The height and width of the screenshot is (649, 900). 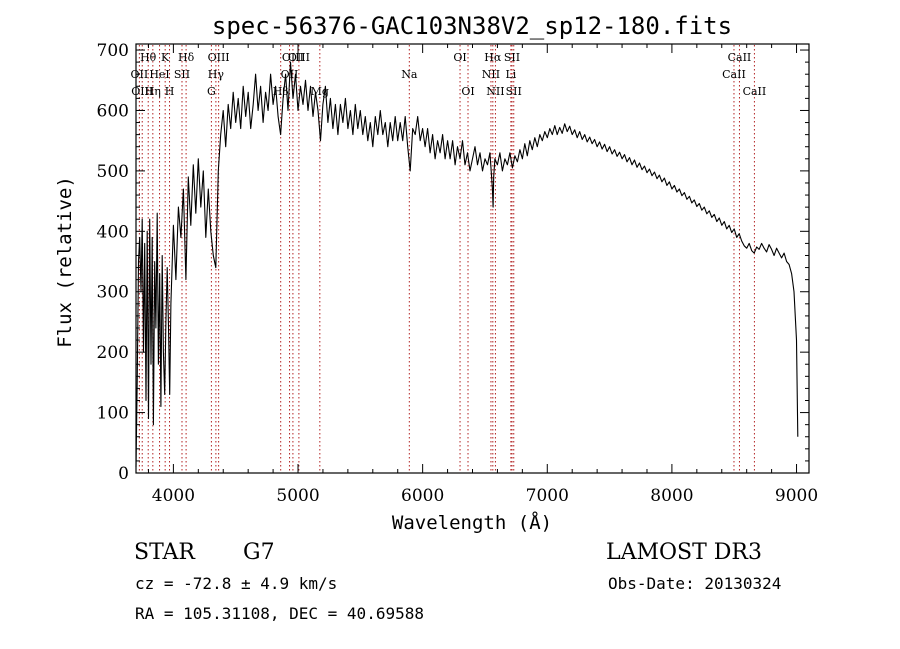 What do you see at coordinates (472, 26) in the screenshot?
I see `chart-title: spec-56376-GAC103N38V2_sp12-180.fits` at bounding box center [472, 26].